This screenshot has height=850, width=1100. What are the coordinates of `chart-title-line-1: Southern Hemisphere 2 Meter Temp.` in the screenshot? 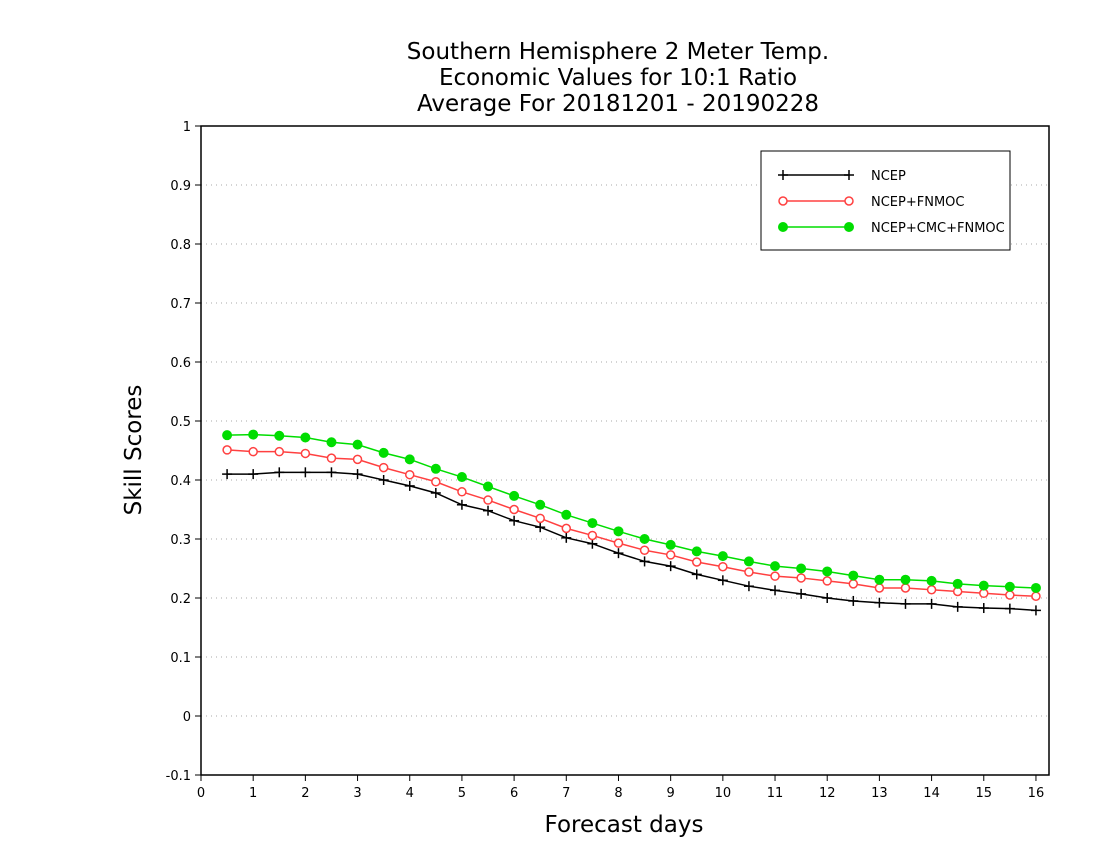 It's located at (618, 52).